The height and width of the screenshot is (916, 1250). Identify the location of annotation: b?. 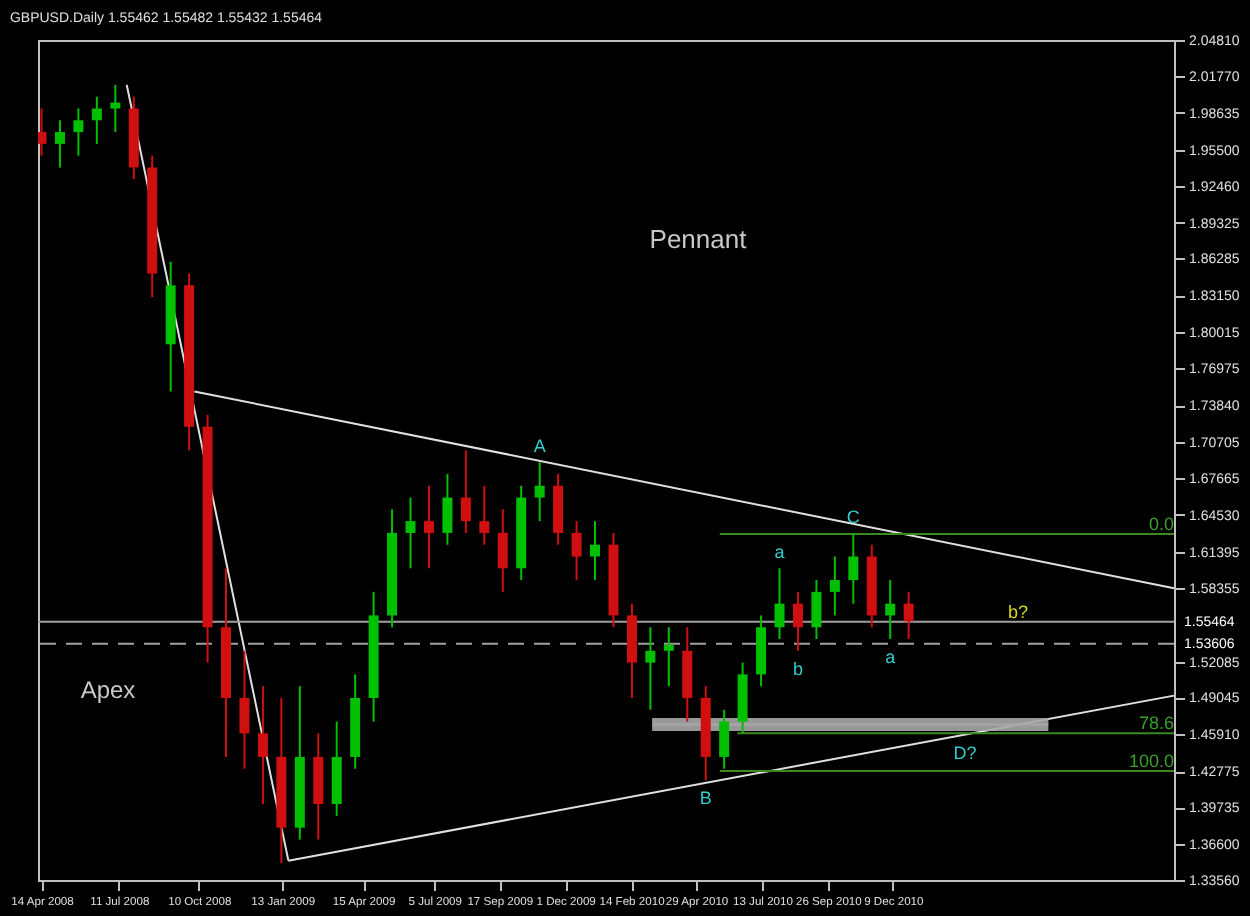
(1018, 612).